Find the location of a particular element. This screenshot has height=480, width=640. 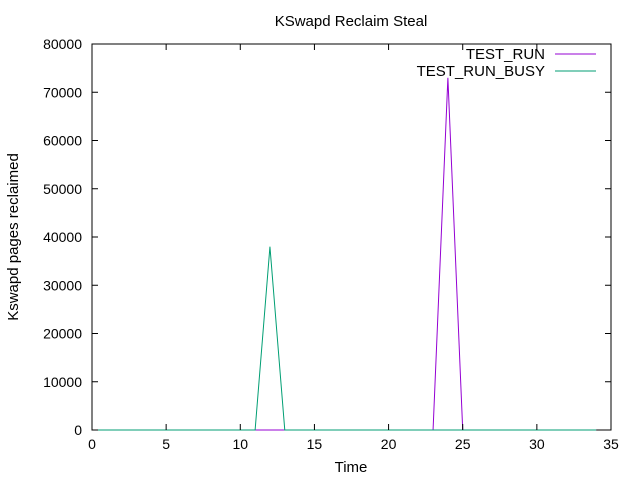

x-tick-label: 5 is located at coordinates (166, 444).